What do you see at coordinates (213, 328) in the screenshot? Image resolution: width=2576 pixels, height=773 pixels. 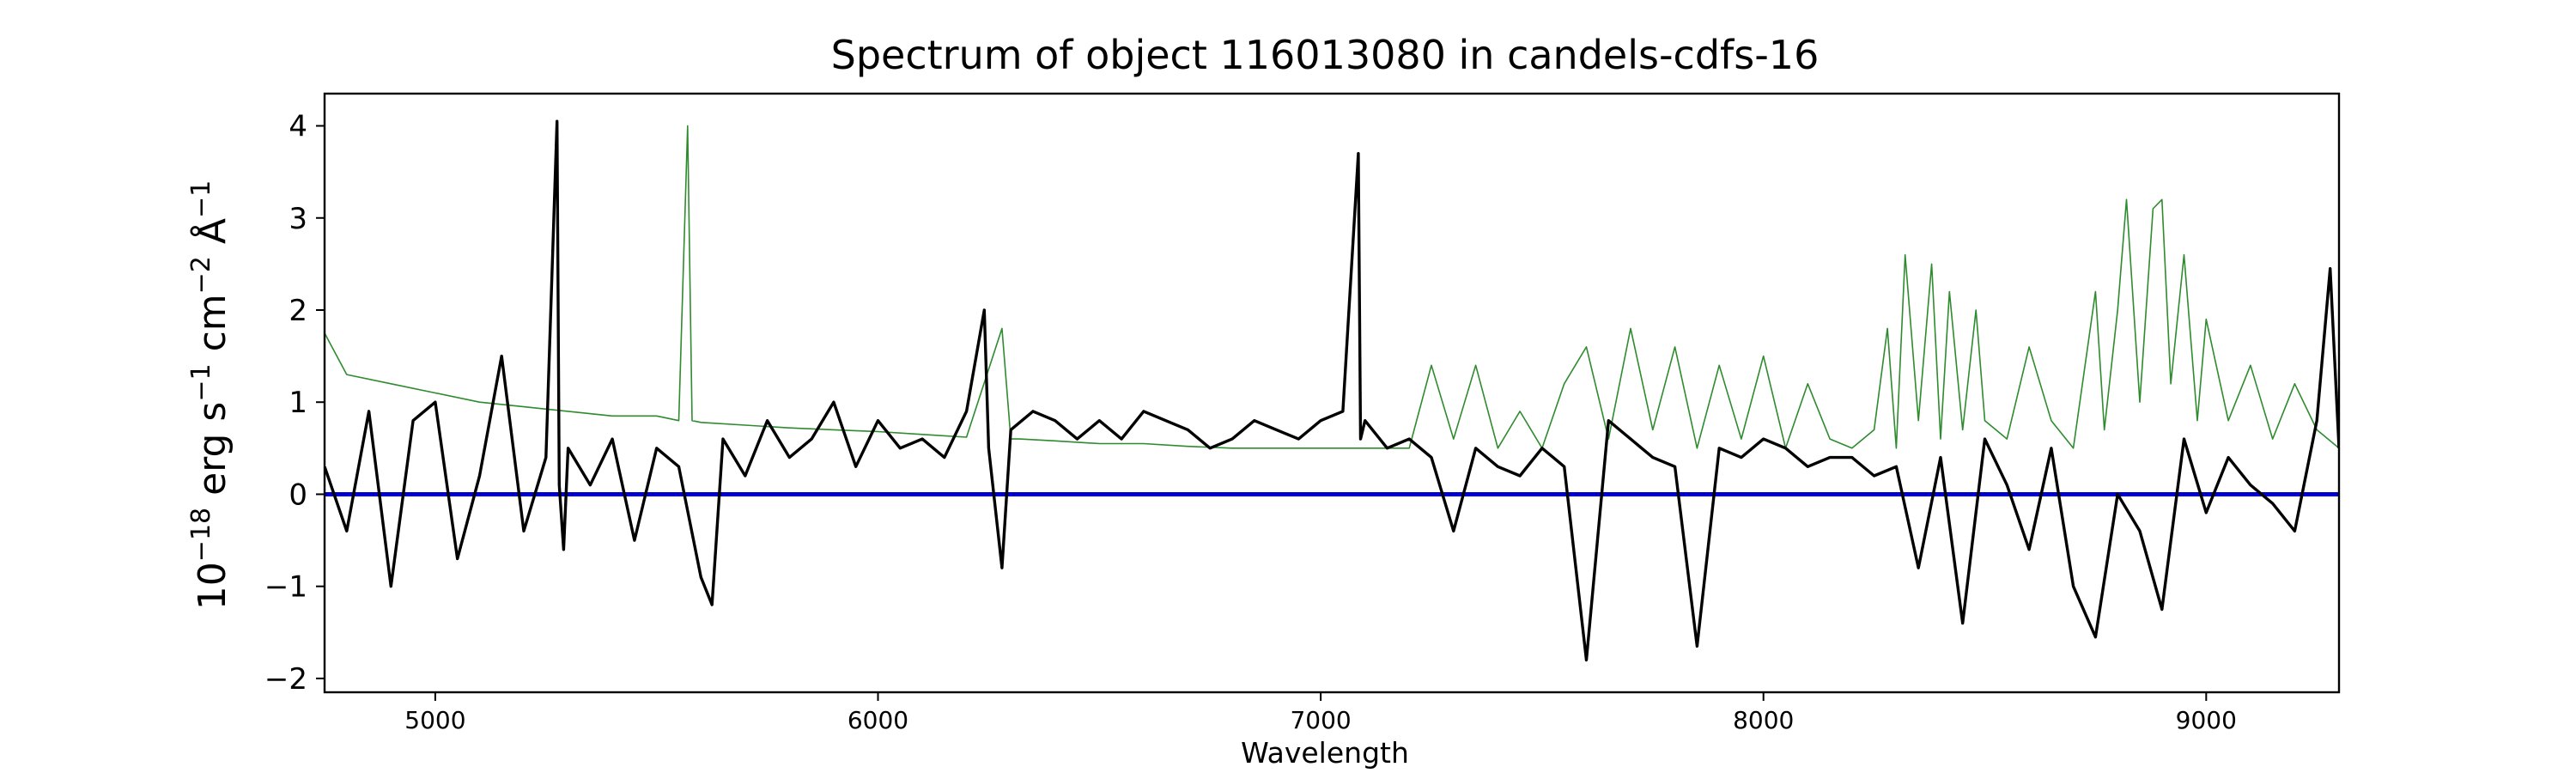 I see `y-label-mid2: cm` at bounding box center [213, 328].